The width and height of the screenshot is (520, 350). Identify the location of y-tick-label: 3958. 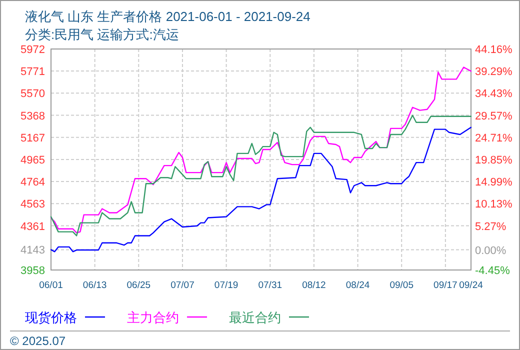
(32, 271).